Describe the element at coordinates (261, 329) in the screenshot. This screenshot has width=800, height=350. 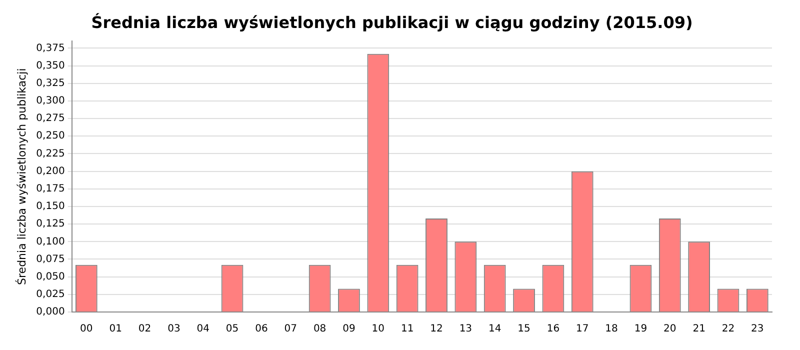
I see `x-tick-label: 06` at that location.